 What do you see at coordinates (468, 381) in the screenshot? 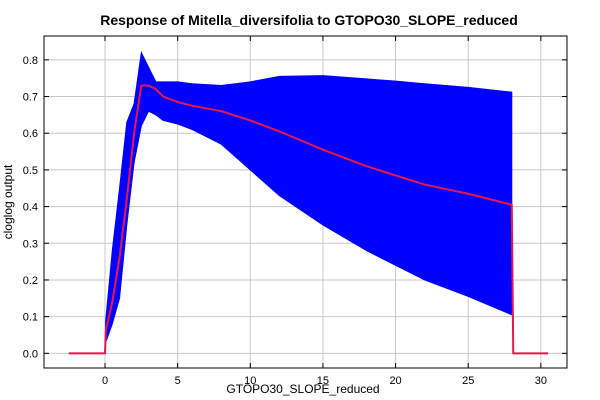
I see `x-tick-label: 25` at bounding box center [468, 381].